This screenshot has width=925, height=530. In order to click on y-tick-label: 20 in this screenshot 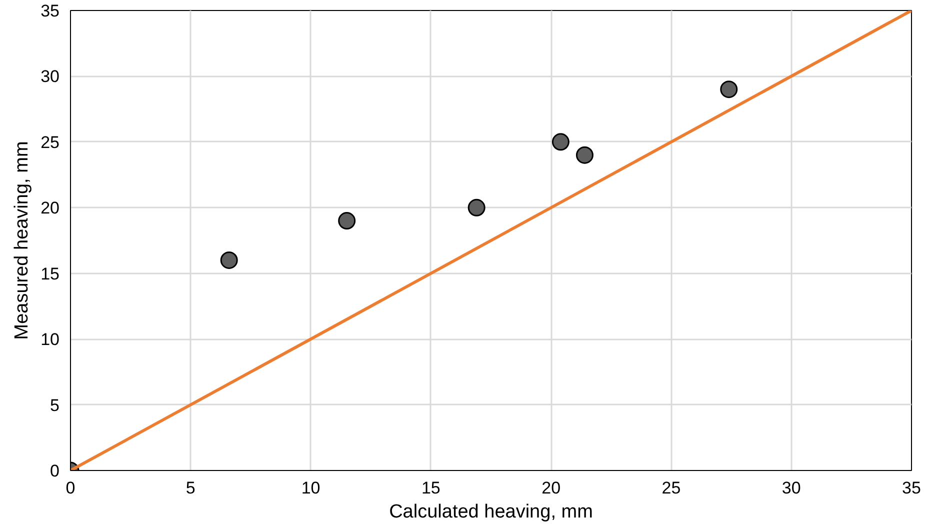, I will do `click(50, 208)`.